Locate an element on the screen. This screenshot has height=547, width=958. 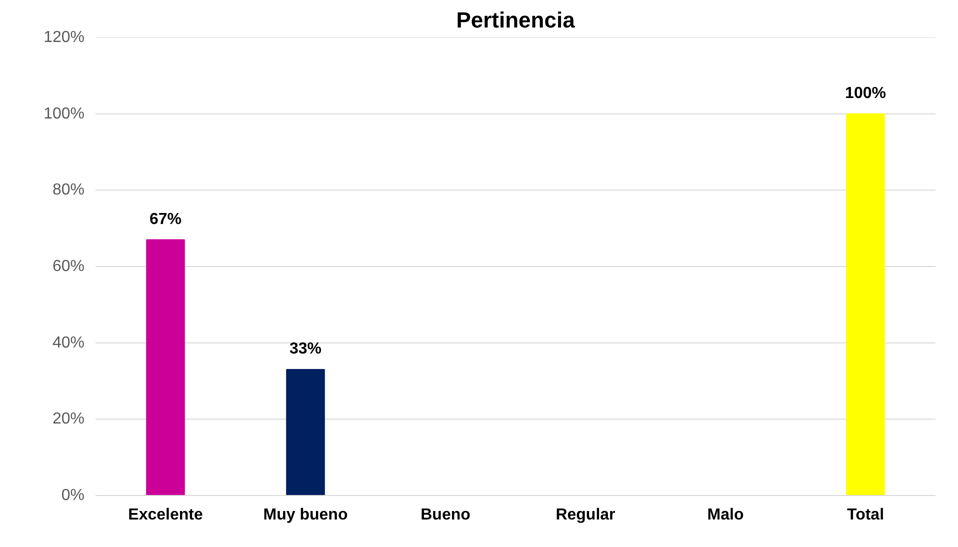
x-tick-label: Malo is located at coordinates (725, 515).